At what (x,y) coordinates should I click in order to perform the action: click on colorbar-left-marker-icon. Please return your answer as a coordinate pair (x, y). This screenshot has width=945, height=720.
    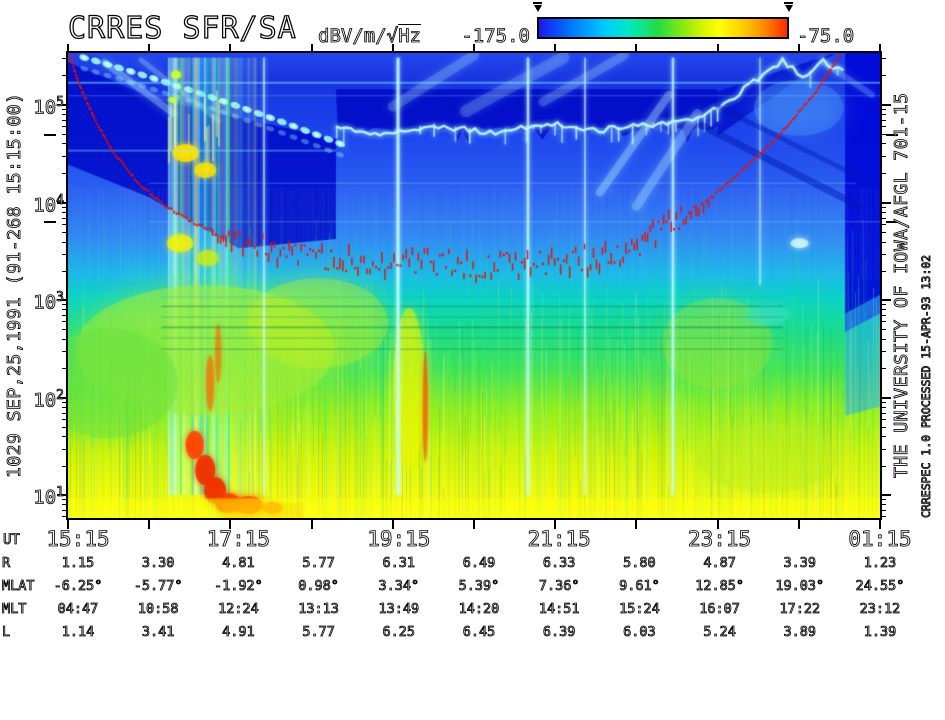
    Looking at the image, I should click on (537, 9).